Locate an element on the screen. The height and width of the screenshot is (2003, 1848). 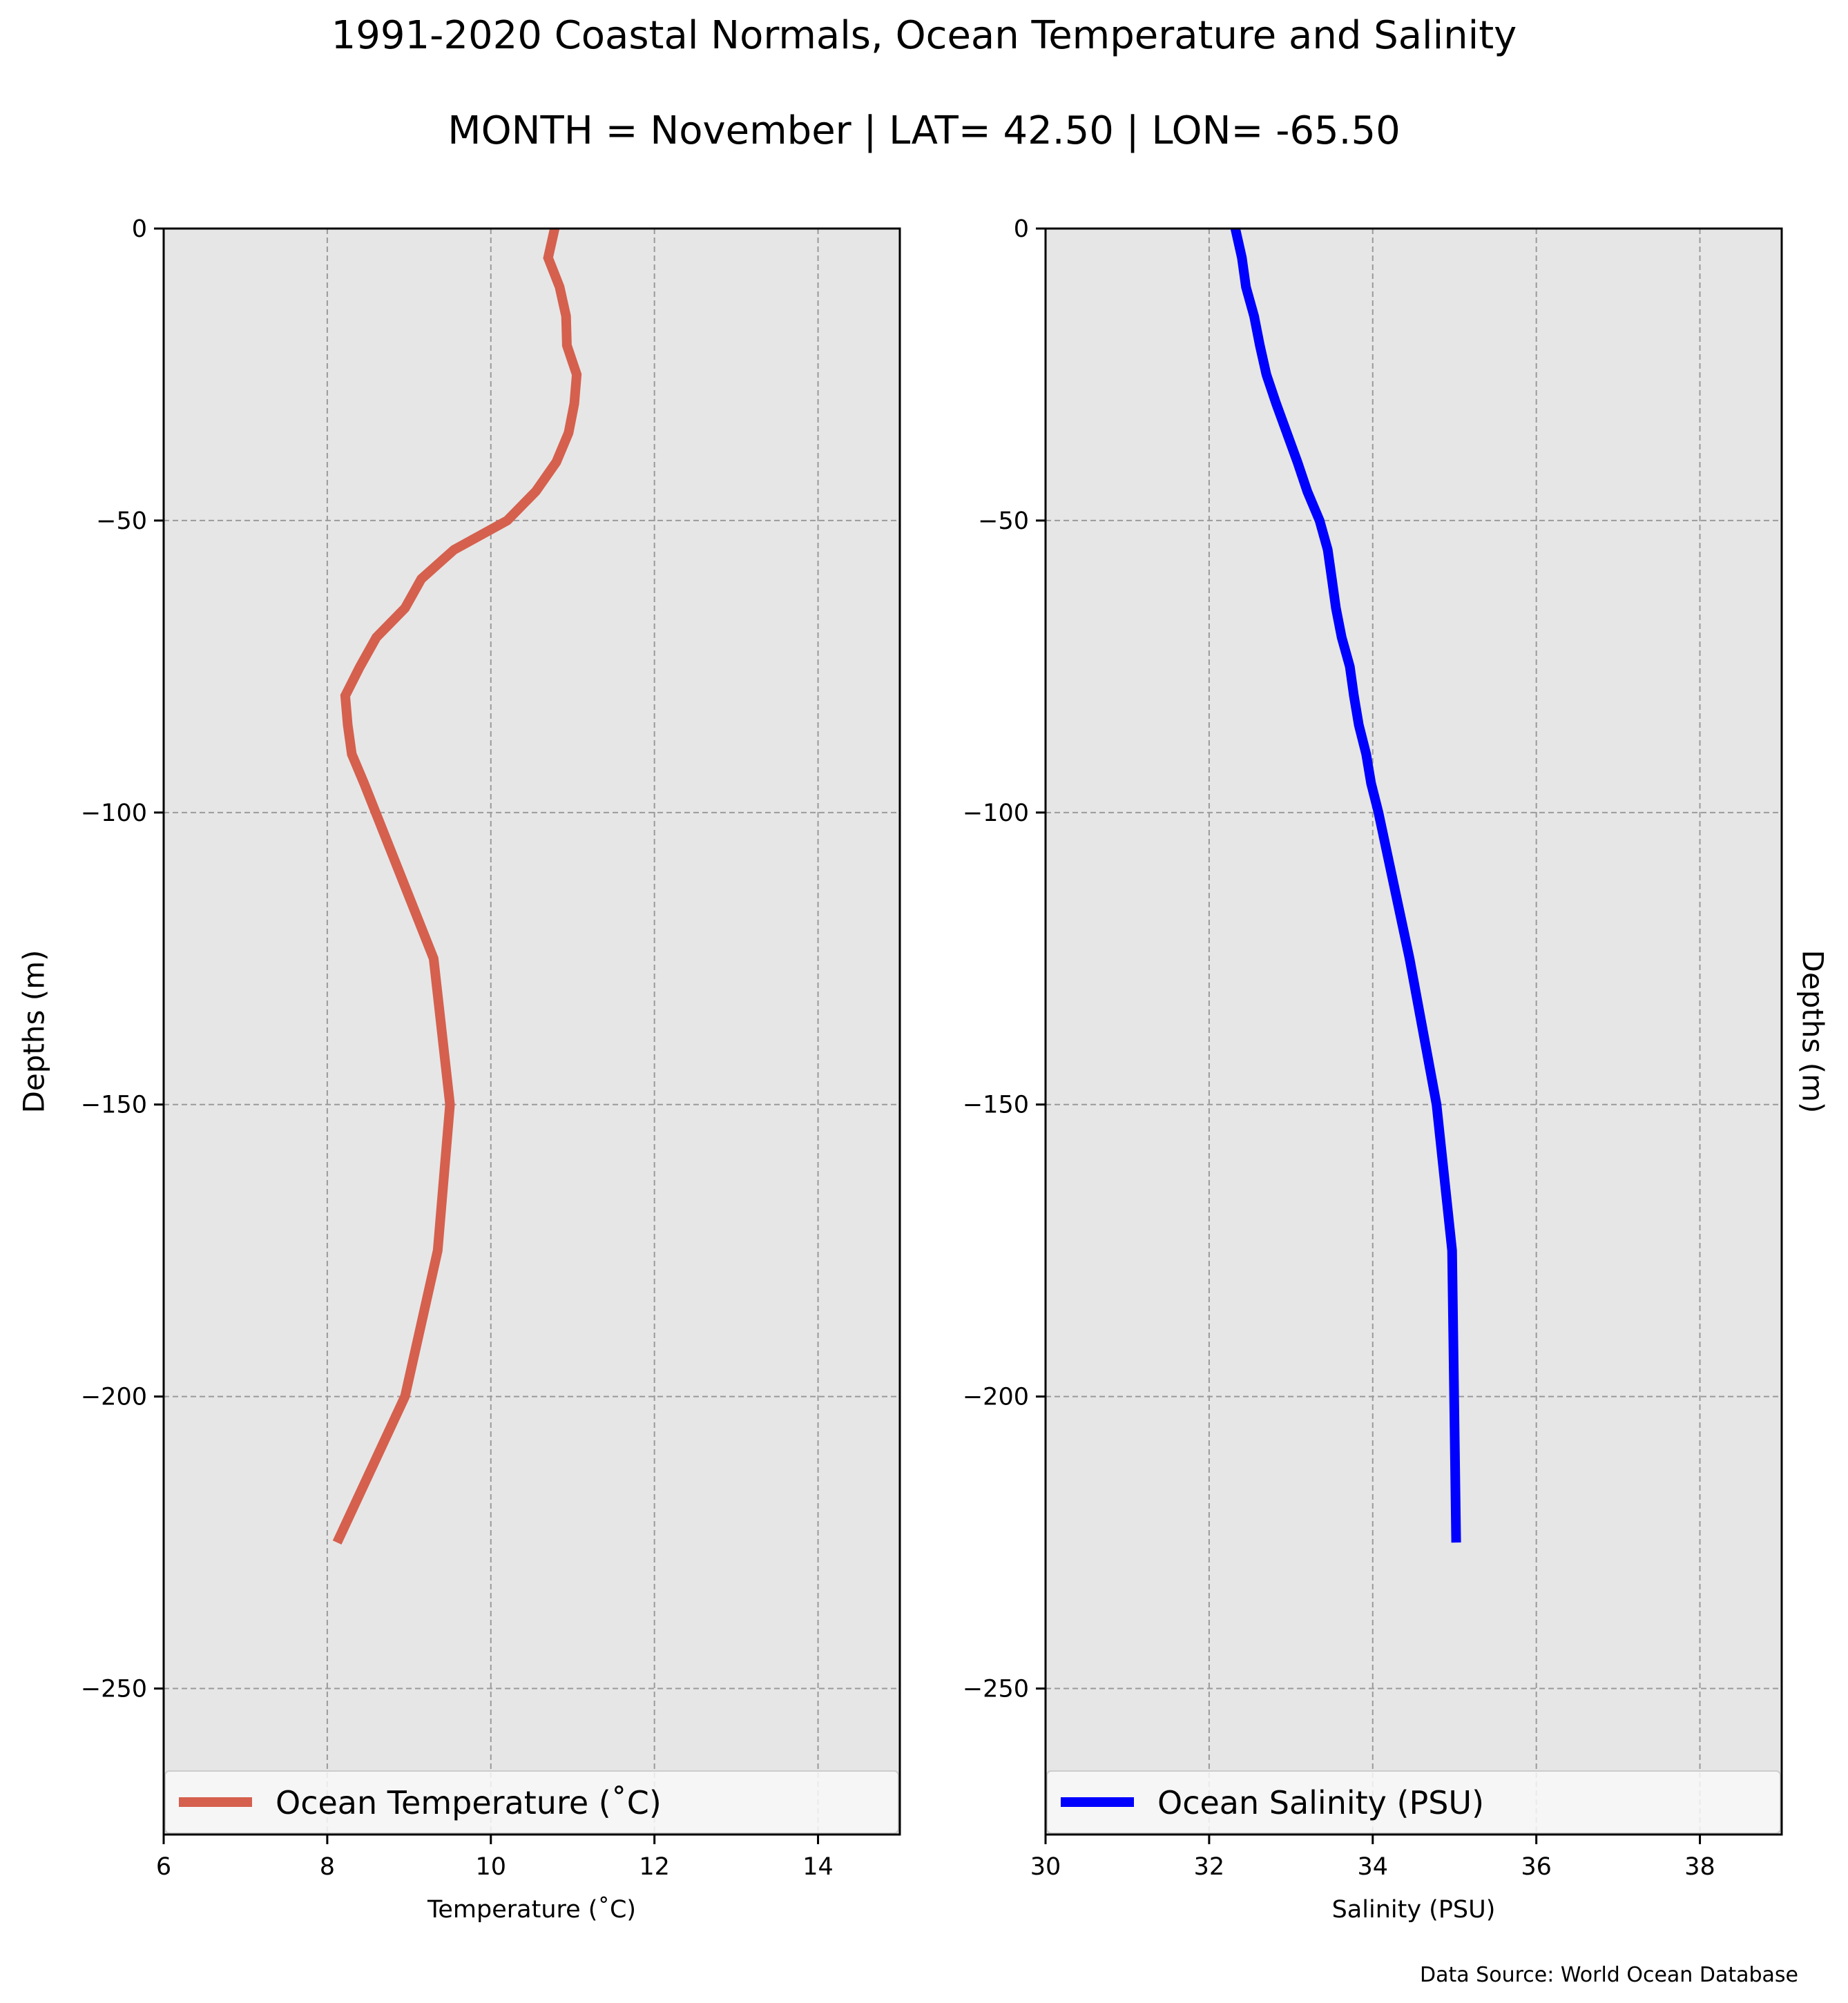
legend-label: Ocean Temperature (˚C) is located at coordinates (469, 1803).